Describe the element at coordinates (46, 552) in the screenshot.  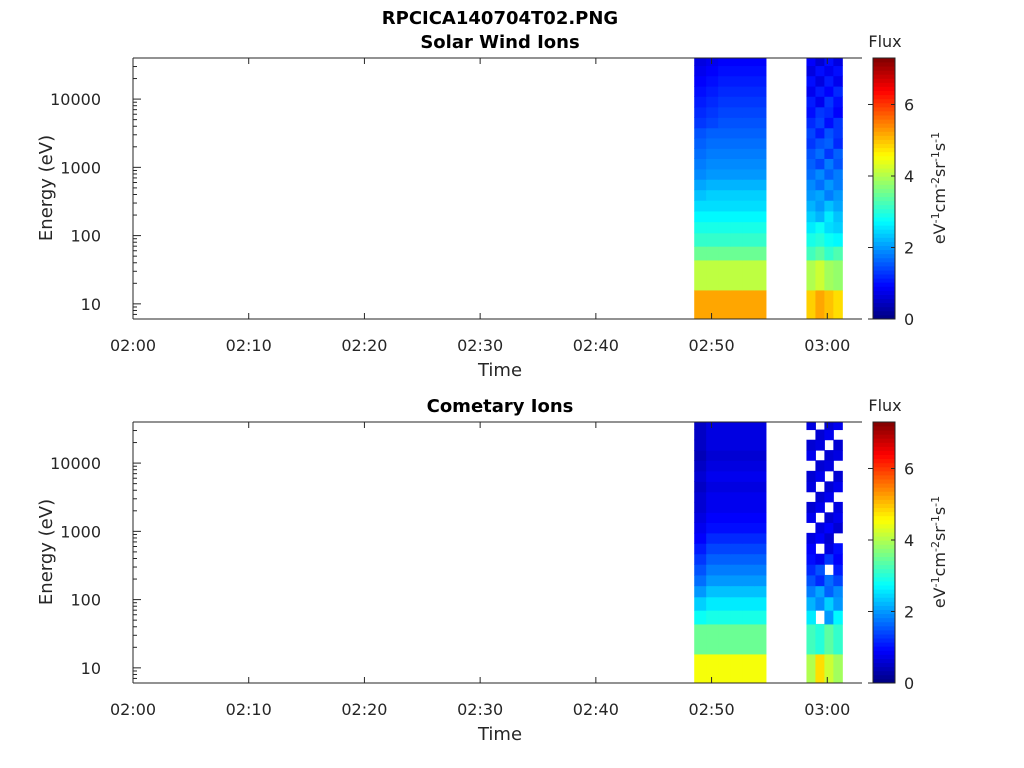
I see `y-axis-label: Energy (eV)` at that location.